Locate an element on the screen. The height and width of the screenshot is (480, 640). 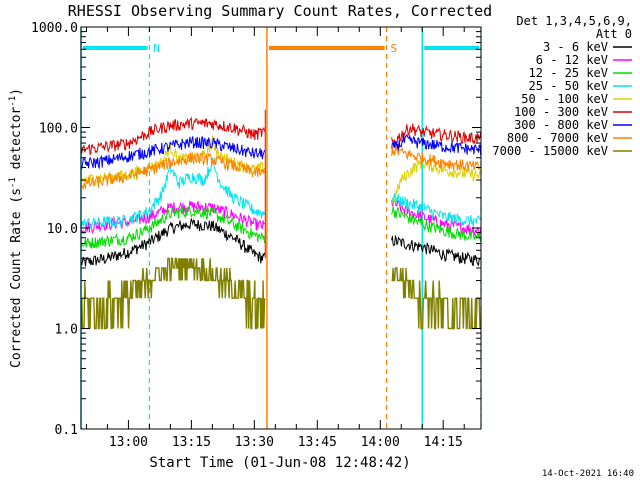
legend-label-5: 100 - 300 keV is located at coordinates (561, 112).